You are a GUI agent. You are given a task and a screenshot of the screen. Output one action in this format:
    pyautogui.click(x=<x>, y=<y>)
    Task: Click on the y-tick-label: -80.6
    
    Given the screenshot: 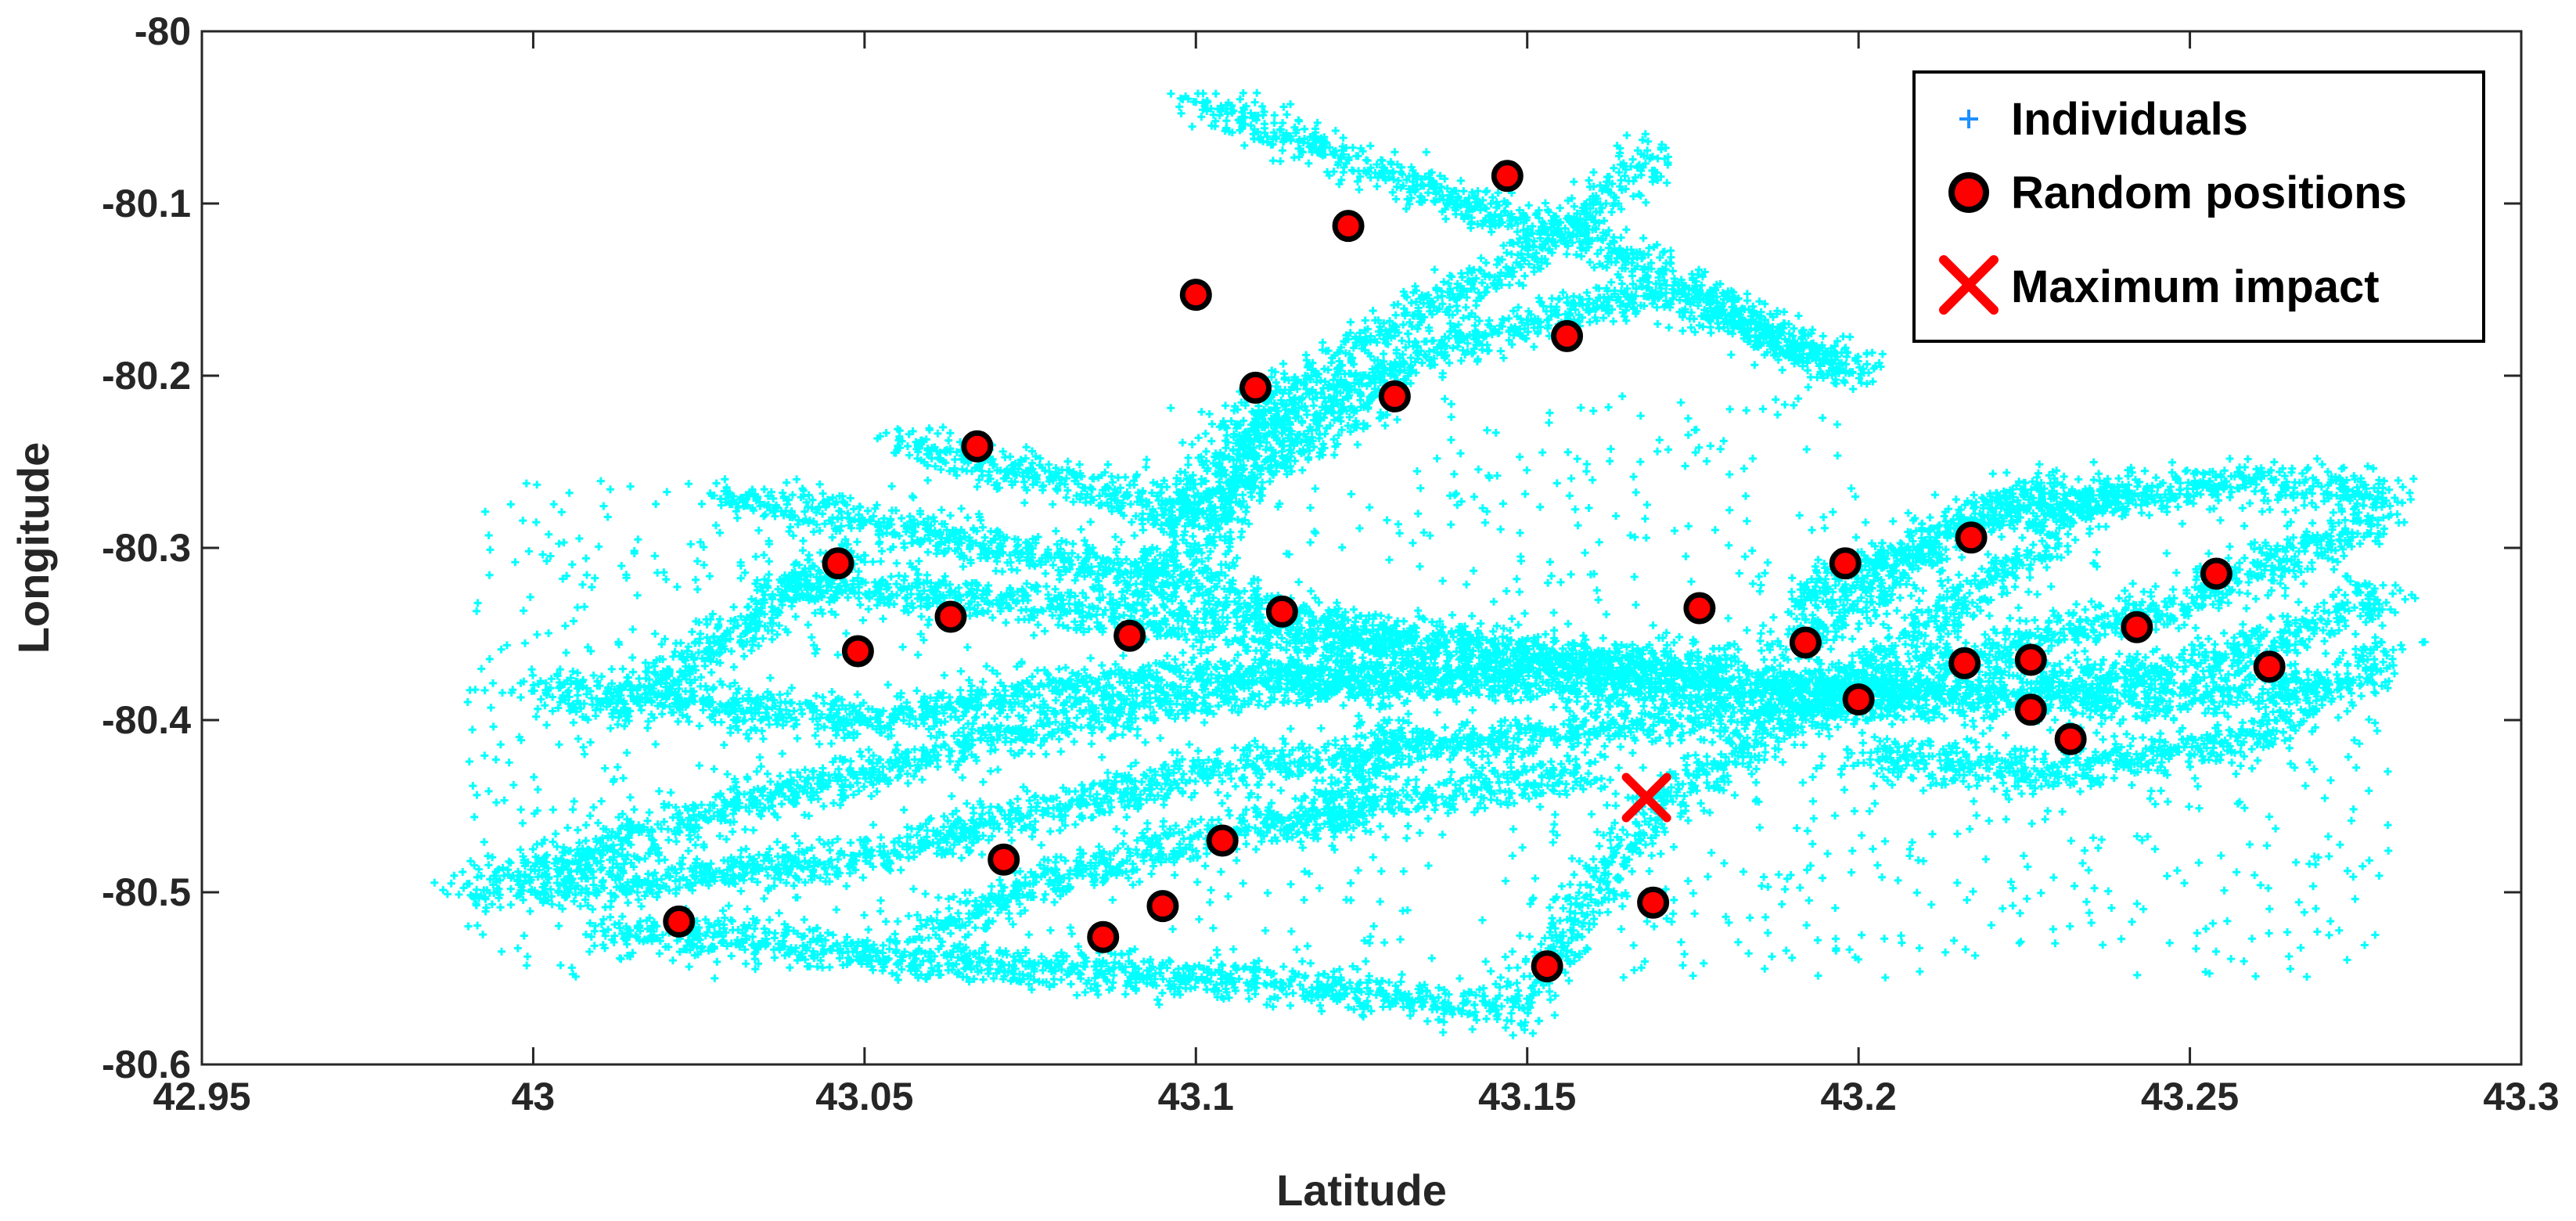 What is the action you would take?
    pyautogui.click(x=146, y=1064)
    